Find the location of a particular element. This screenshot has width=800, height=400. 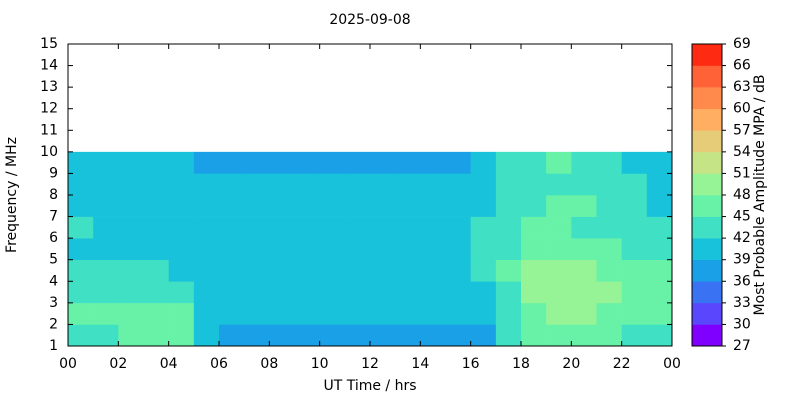

colorbar-tick-label: 33 is located at coordinates (742, 303).